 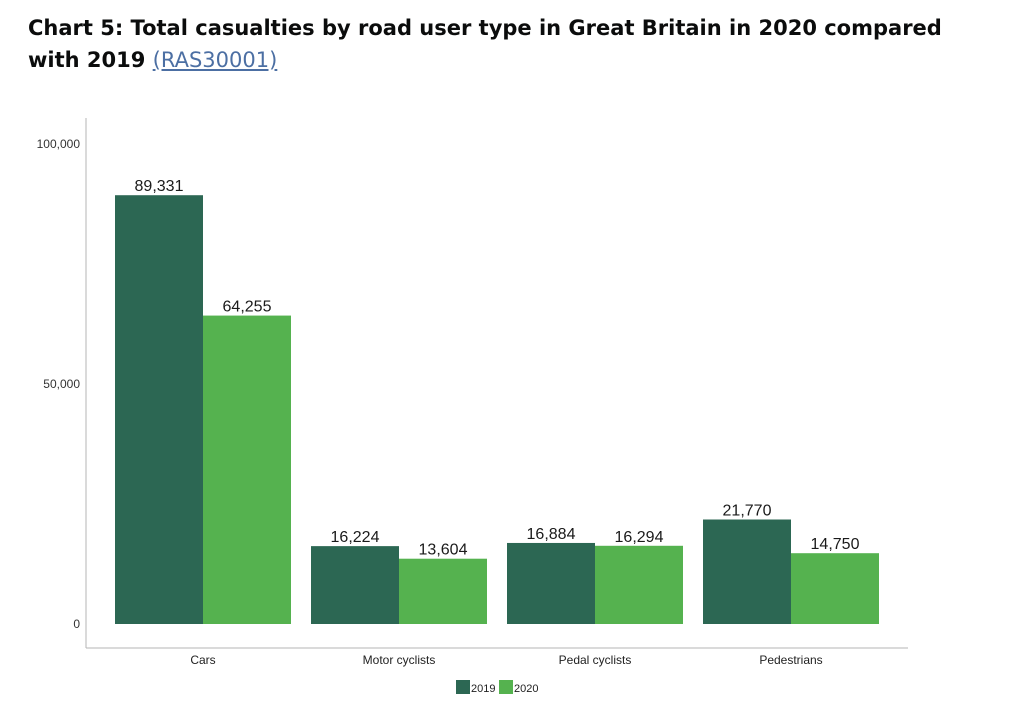 I want to click on bar-2020-pedal-cyclists, so click(x=639, y=584).